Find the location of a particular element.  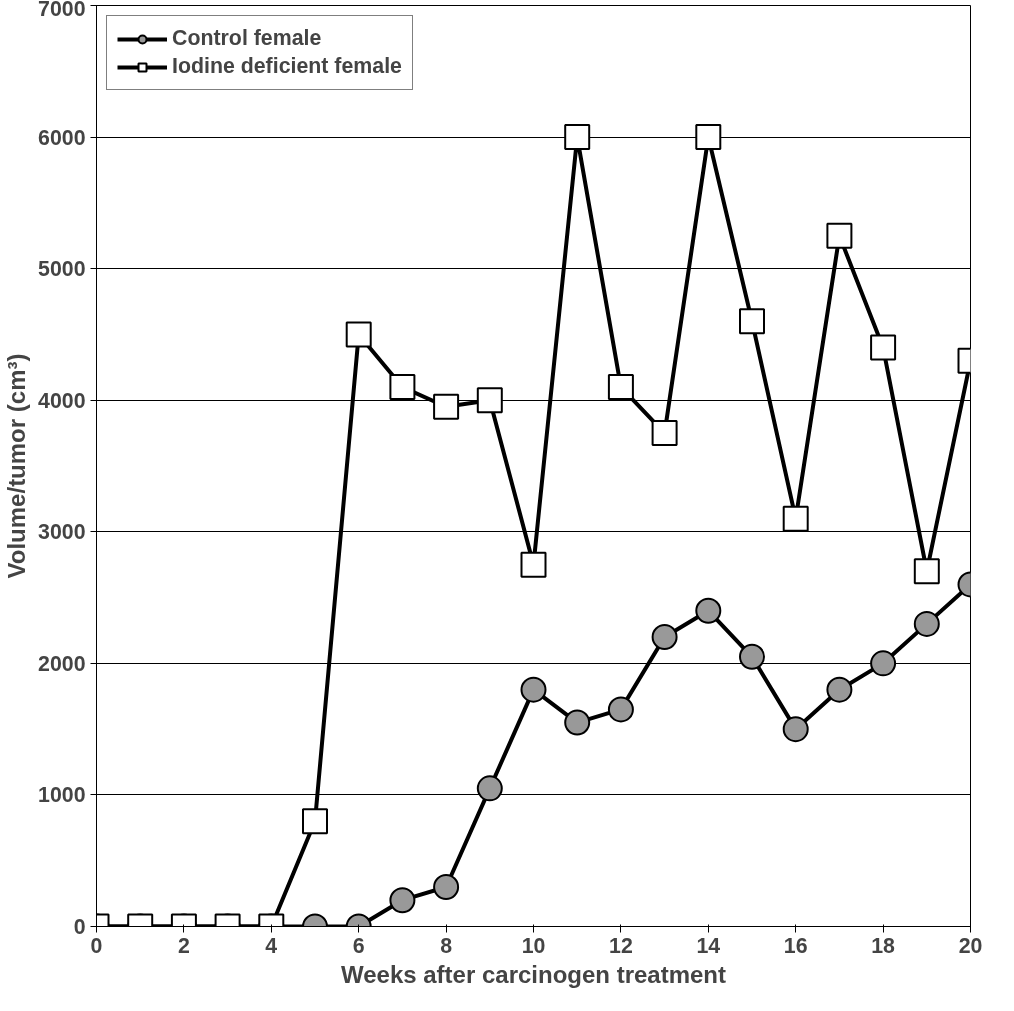

y-axis-title: Volume/tumor (cm³) is located at coordinates (17, 466).